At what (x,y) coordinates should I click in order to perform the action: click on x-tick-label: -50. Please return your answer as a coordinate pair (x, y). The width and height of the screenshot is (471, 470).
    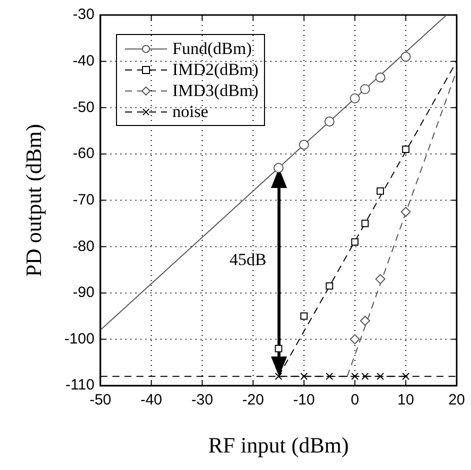
    Looking at the image, I should click on (101, 400).